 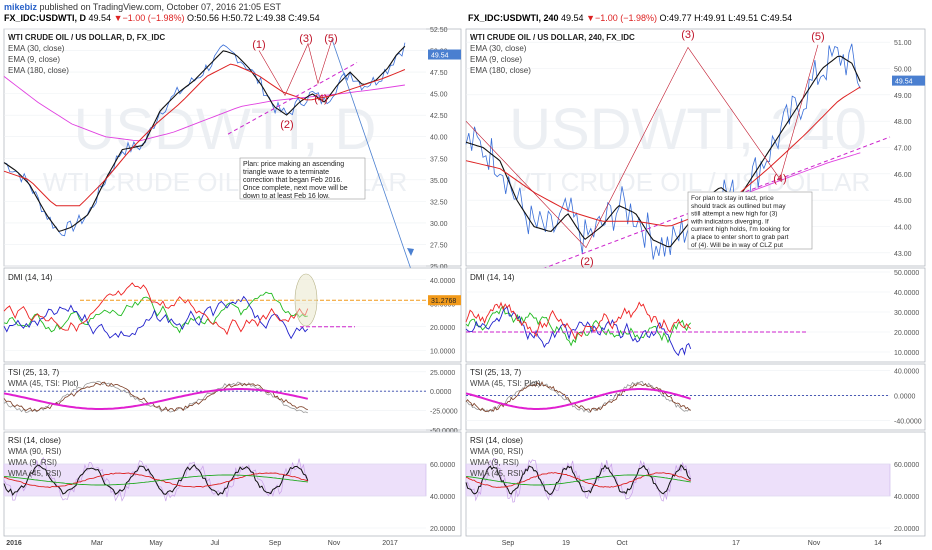 What do you see at coordinates (439, 95) in the screenshot?
I see `left-main-yaxis-tick-3: 45.00` at bounding box center [439, 95].